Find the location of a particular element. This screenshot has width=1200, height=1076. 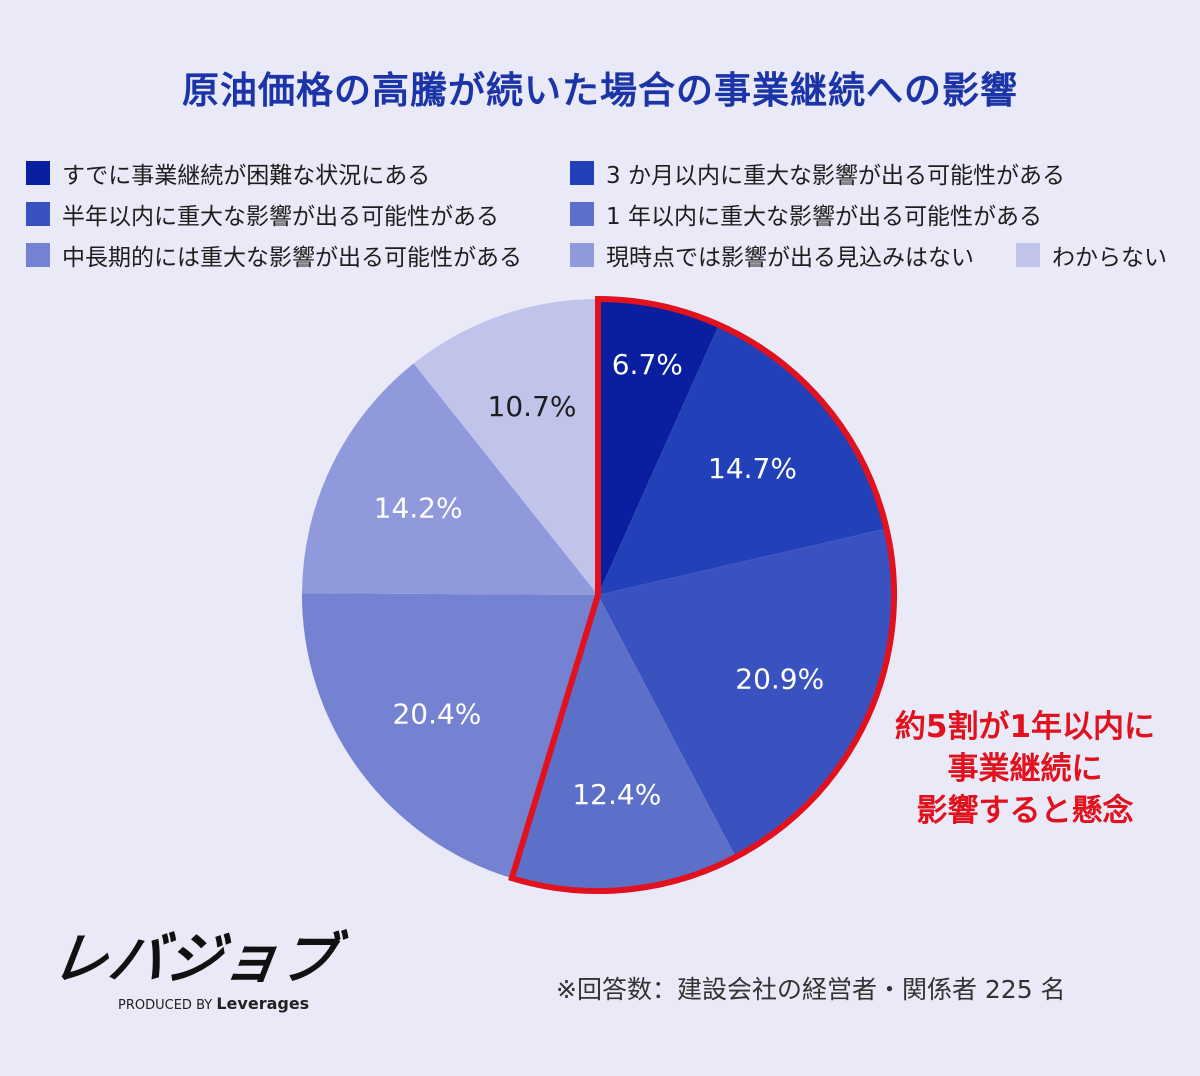

legend-item: すでに事業継続が困難な状況にある is located at coordinates (228, 173).